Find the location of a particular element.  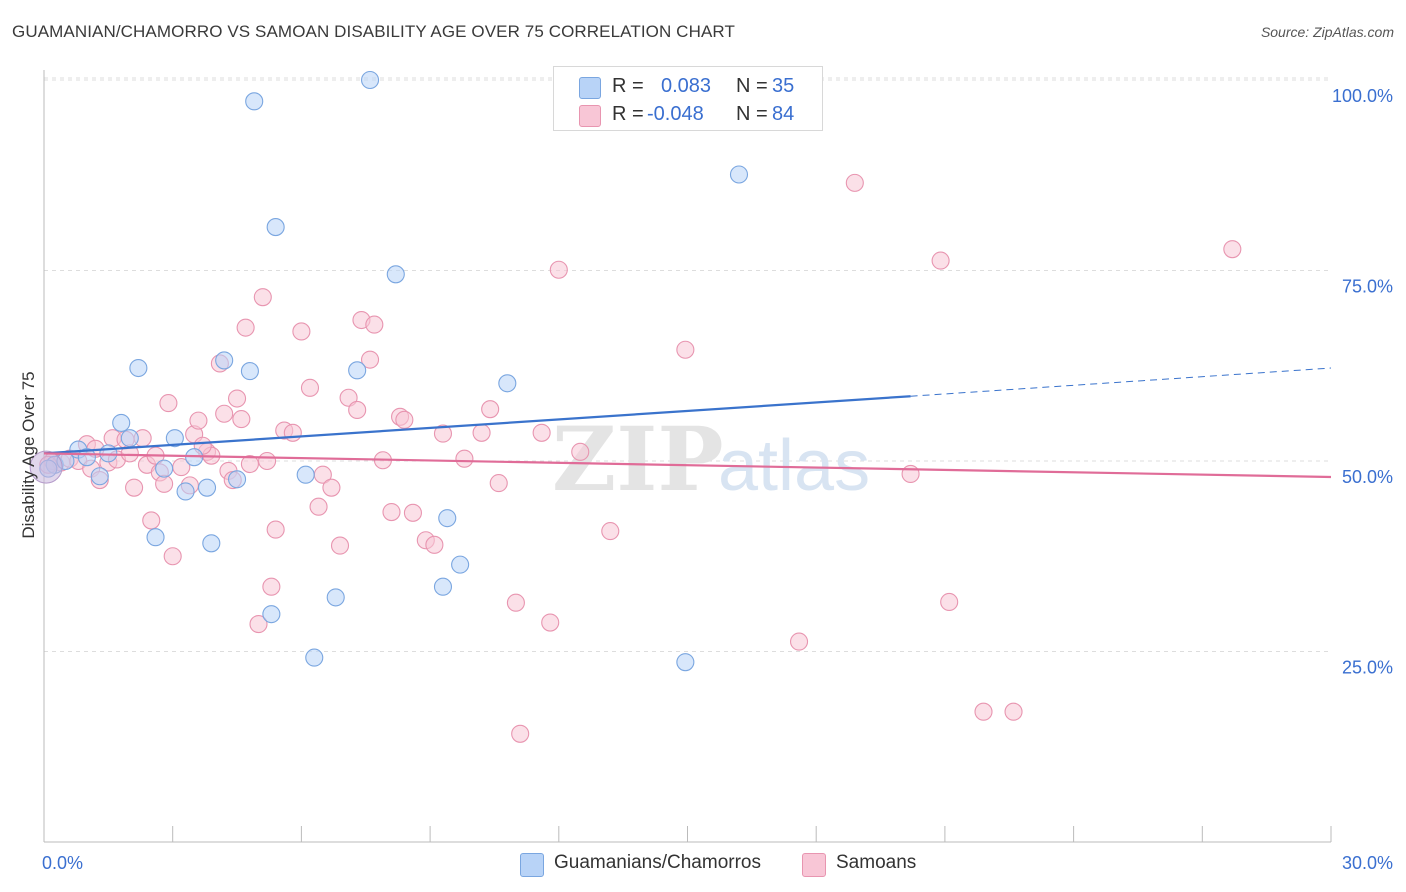

stats-row-guamanians: R = 0.083 N = 35 is located at coordinates (688, 87).